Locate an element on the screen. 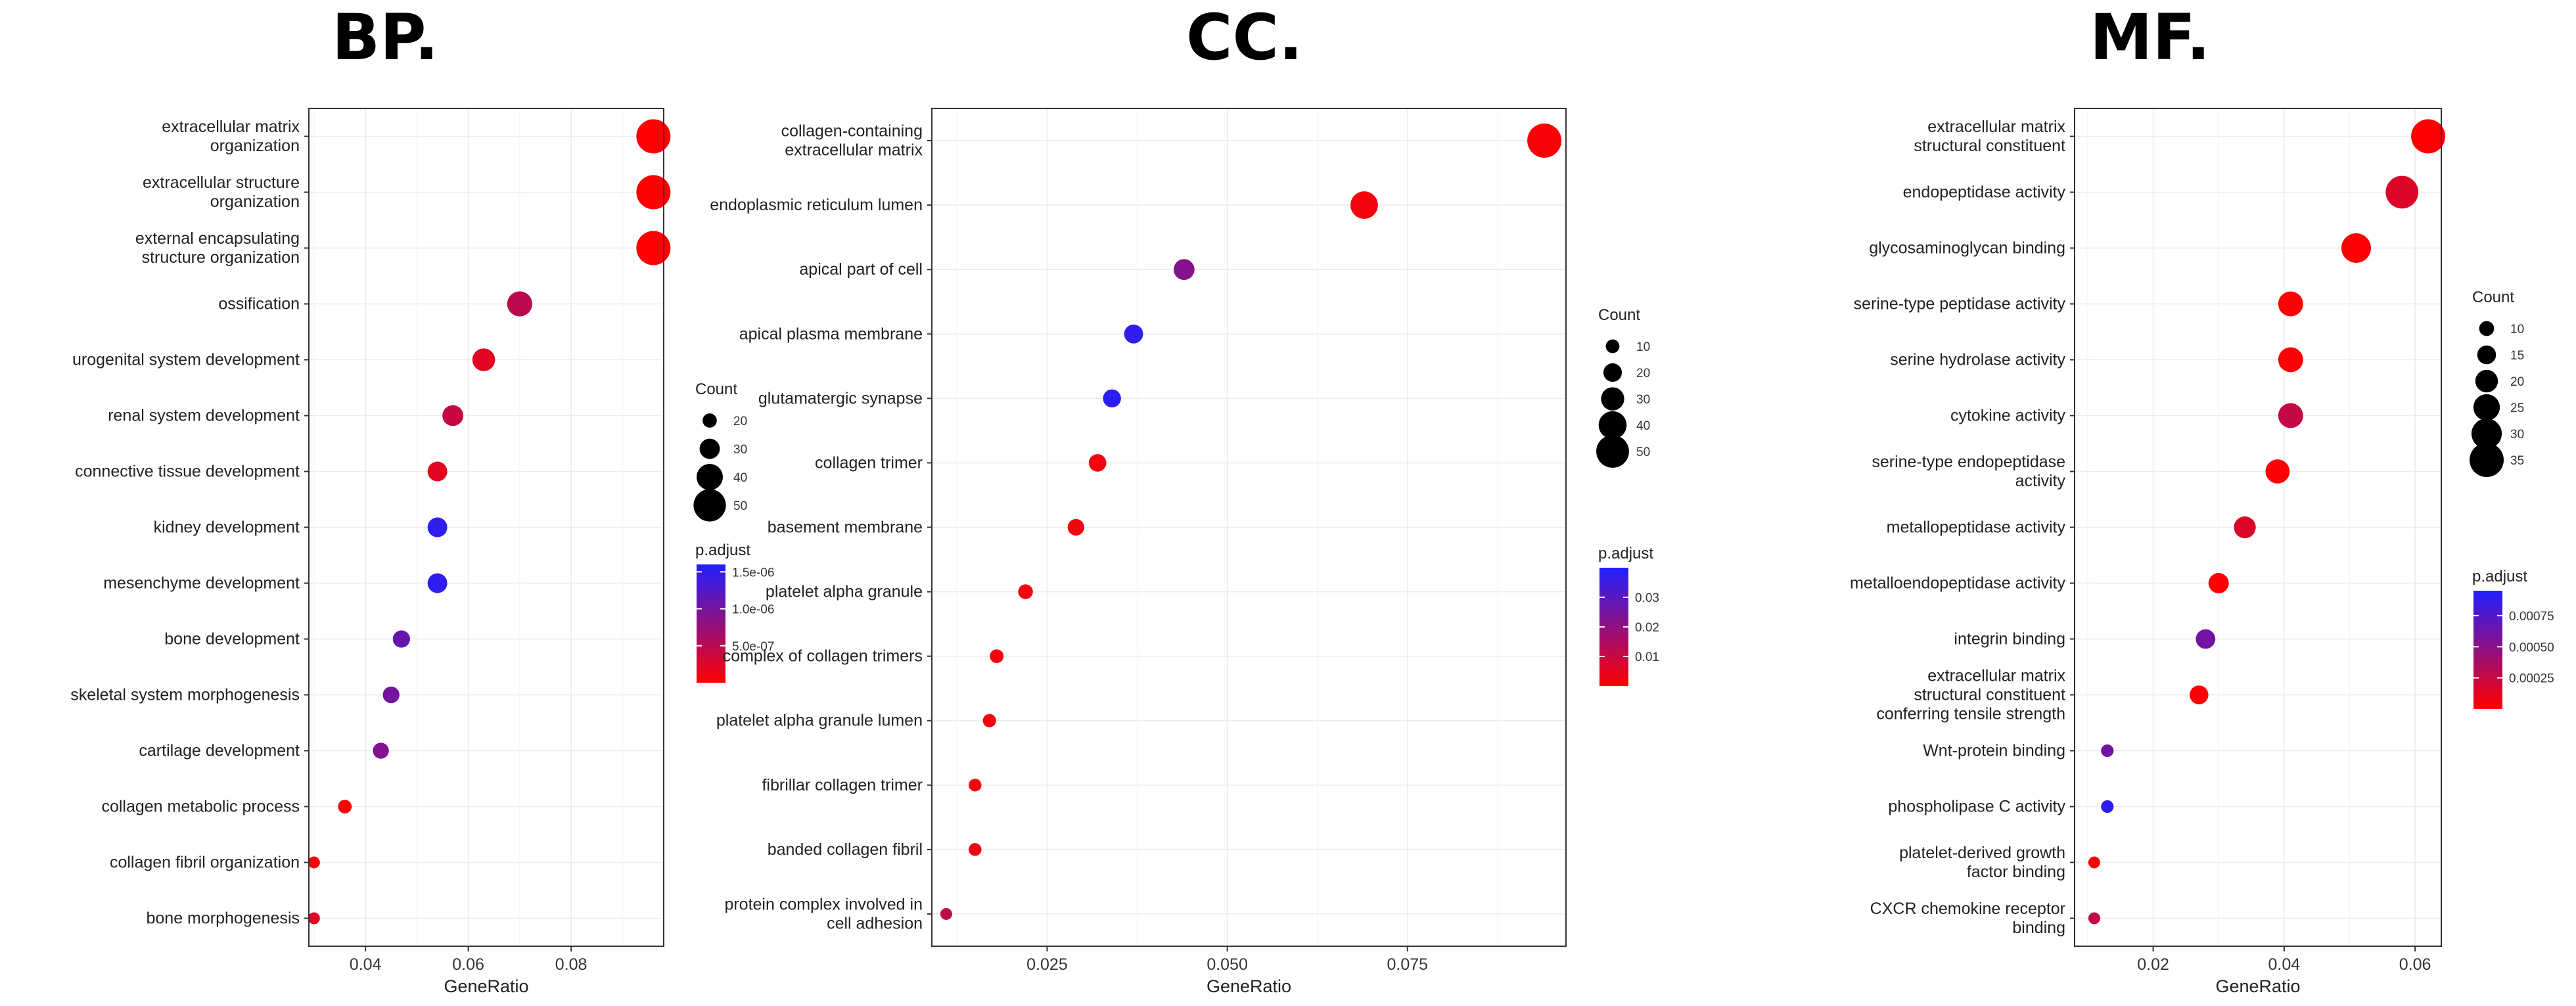 The image size is (2576, 1006). y-tick-label: integrin binding is located at coordinates (2010, 639).